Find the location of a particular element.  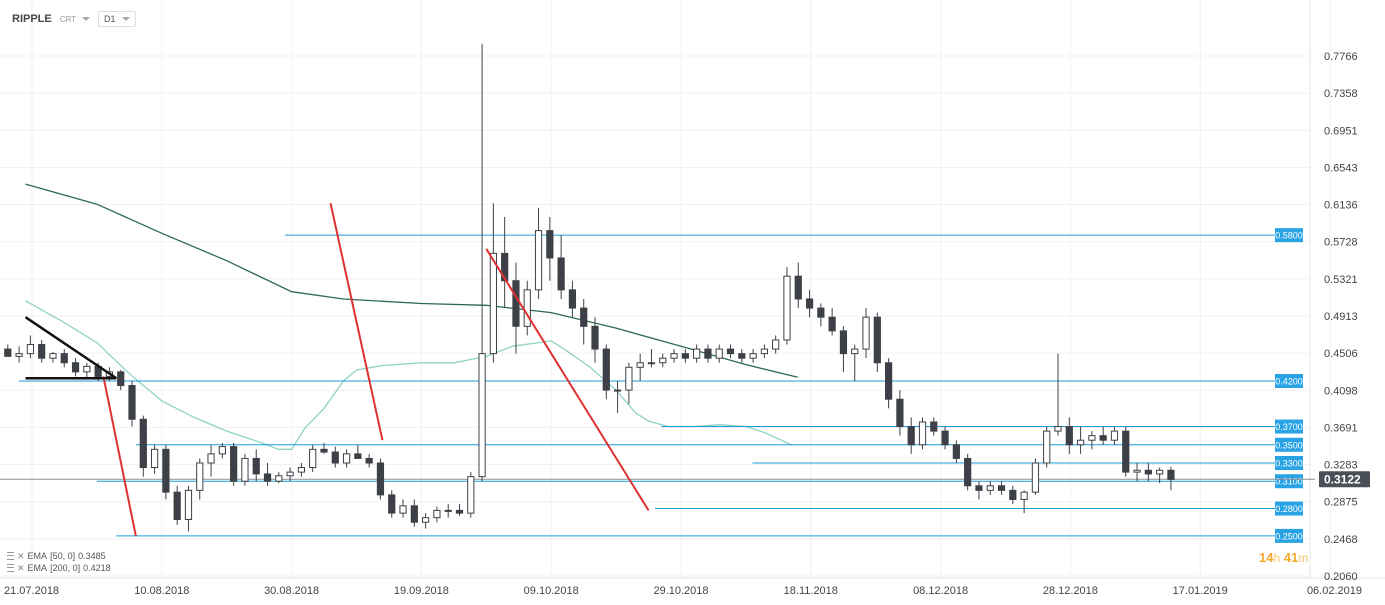

indicator-params: [50, 0] is located at coordinates (63, 556).